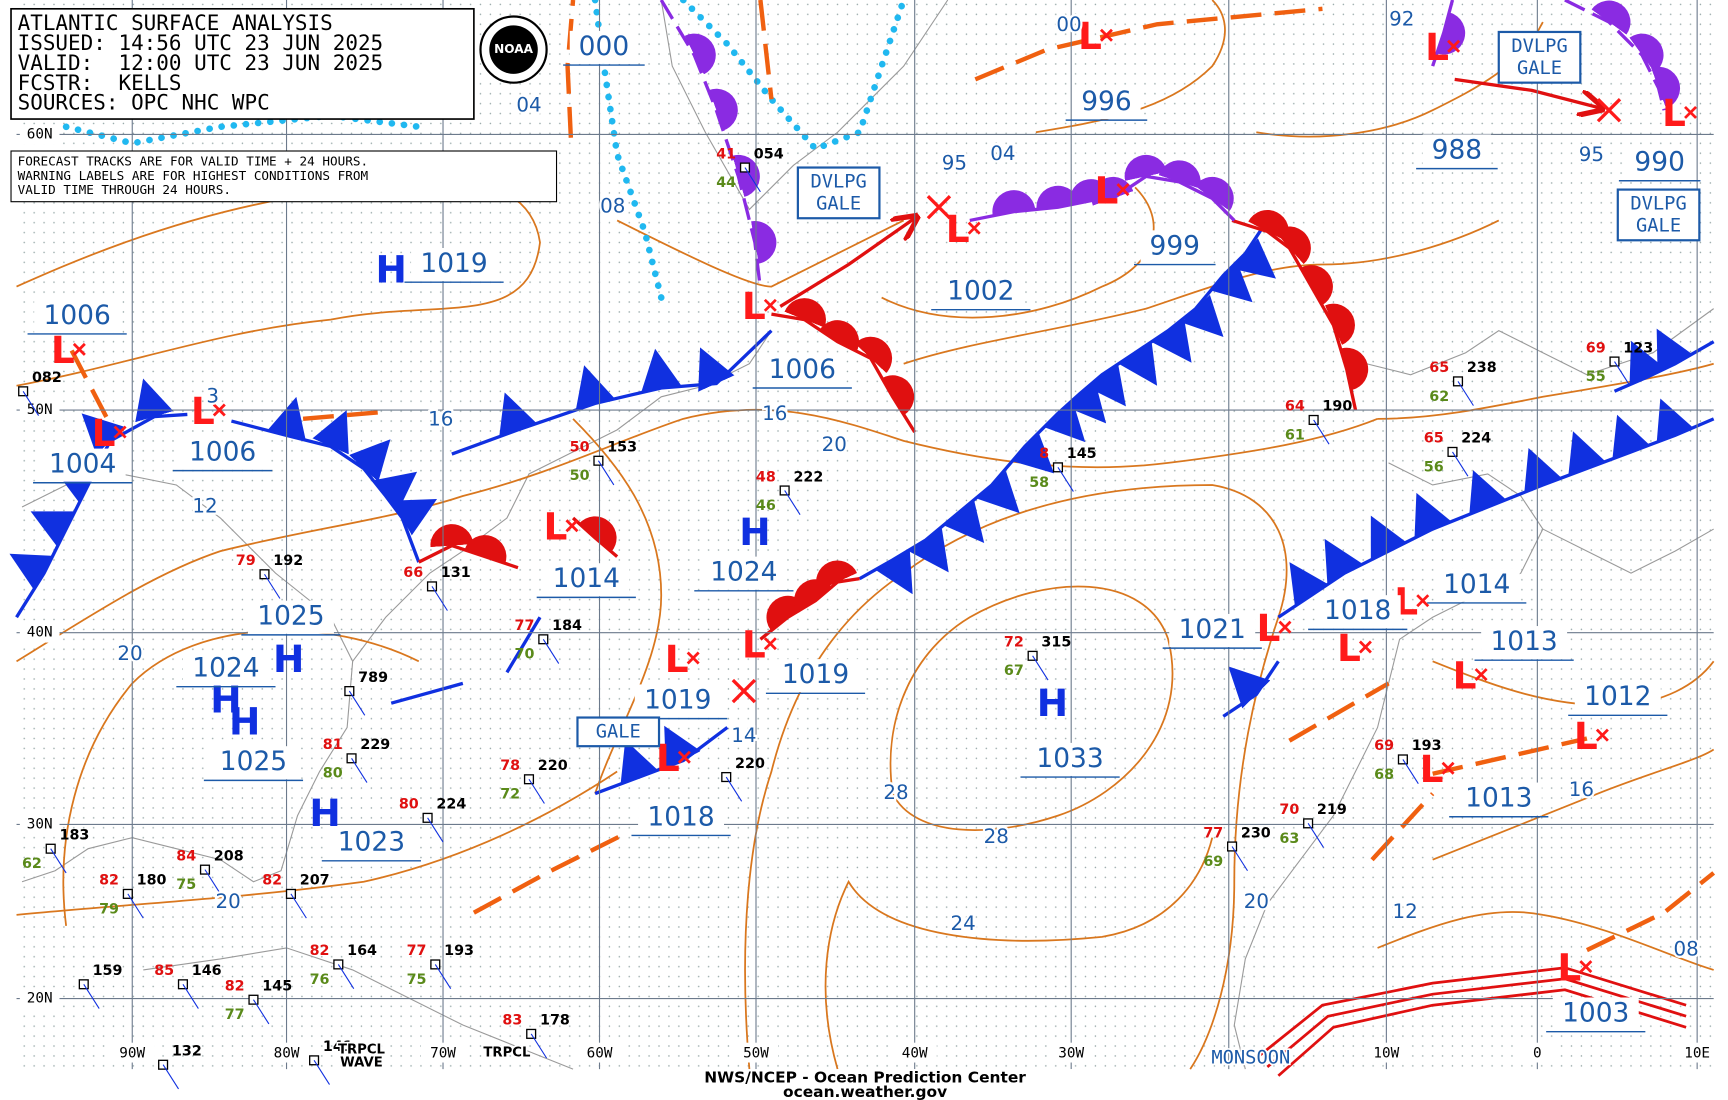 The width and height of the screenshot is (1728, 1100). Describe the element at coordinates (726, 183) in the screenshot. I see `station-dewpoint: 44` at that location.